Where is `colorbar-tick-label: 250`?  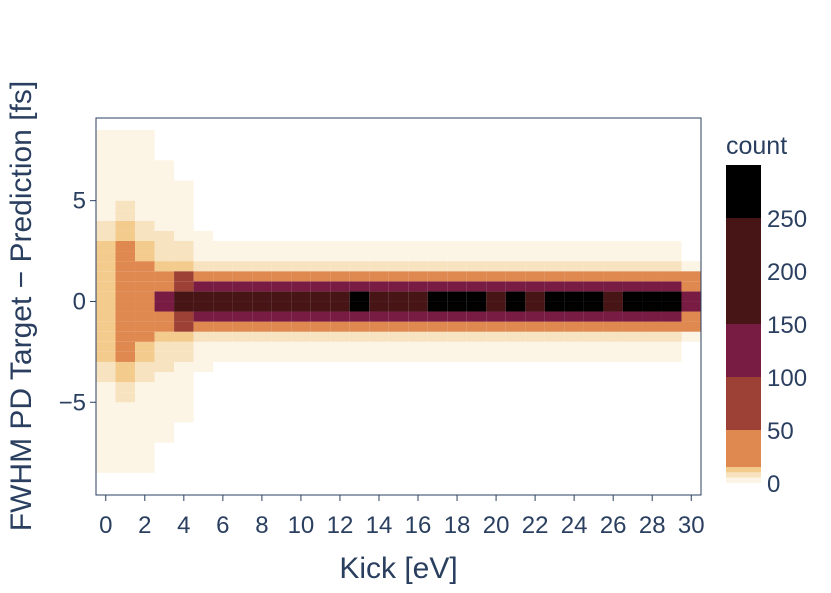 colorbar-tick-label: 250 is located at coordinates (787, 219).